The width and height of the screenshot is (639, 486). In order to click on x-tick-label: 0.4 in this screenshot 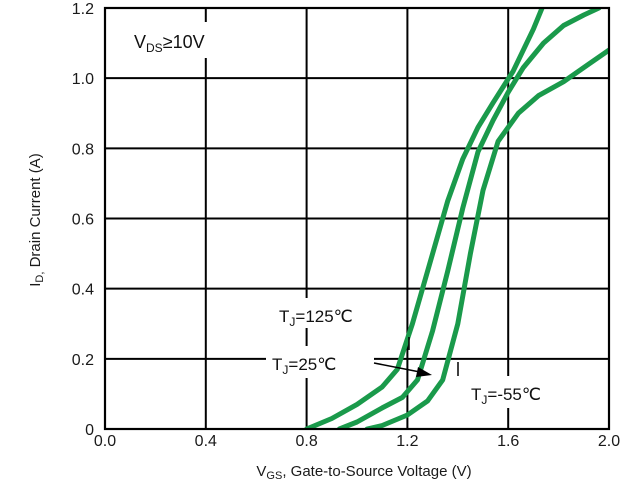, I will do `click(206, 441)`.